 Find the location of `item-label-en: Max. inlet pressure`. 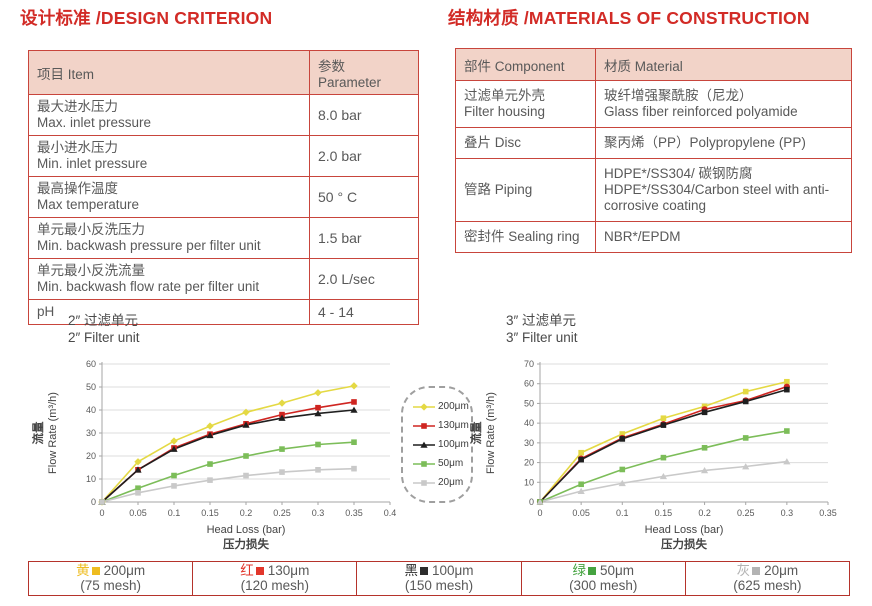

item-label-en: Max. inlet pressure is located at coordinates (94, 122).